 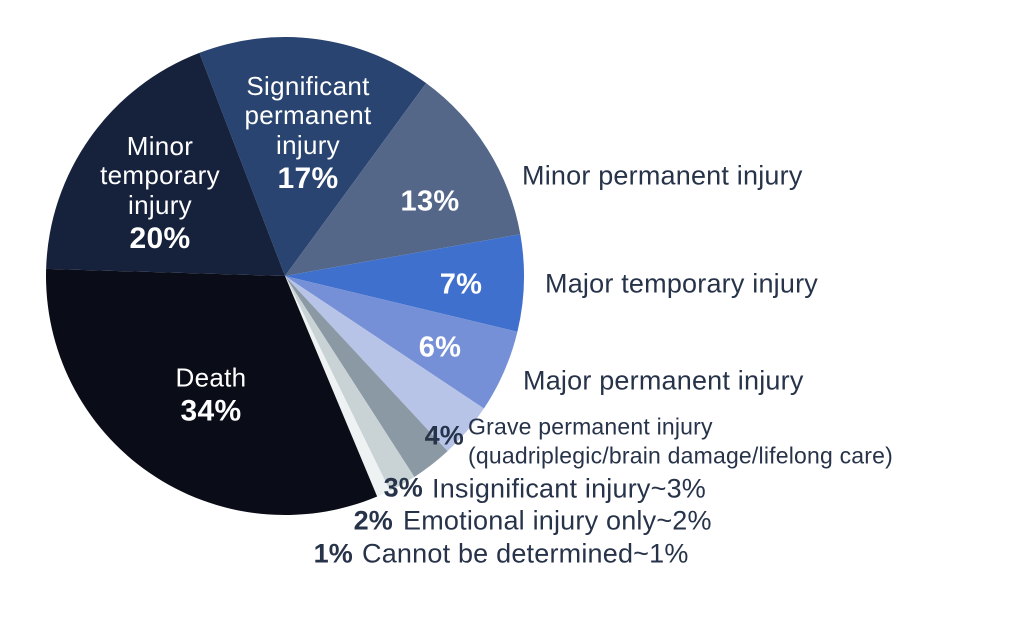 What do you see at coordinates (461, 284) in the screenshot?
I see `slice-pct-major-temporary-injury: 7%` at bounding box center [461, 284].